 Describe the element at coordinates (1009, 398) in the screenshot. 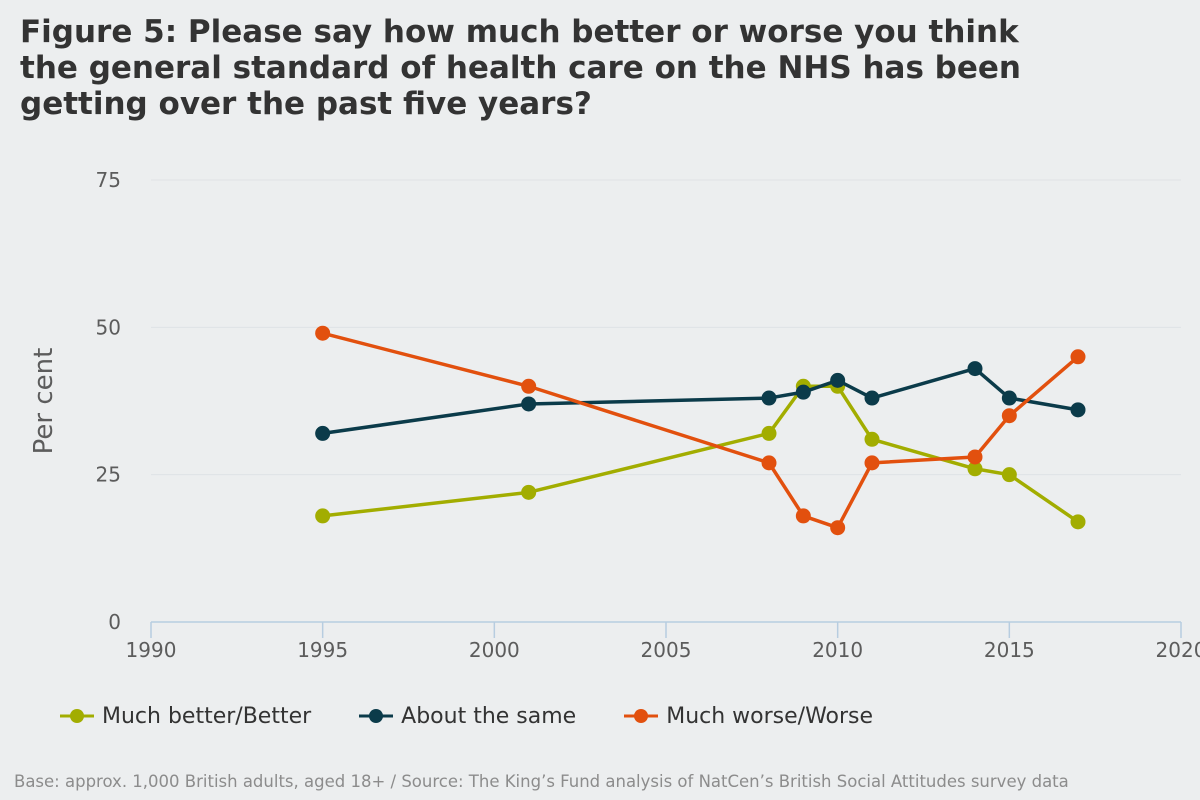

I see `data-point-about-the-same-2015` at that location.